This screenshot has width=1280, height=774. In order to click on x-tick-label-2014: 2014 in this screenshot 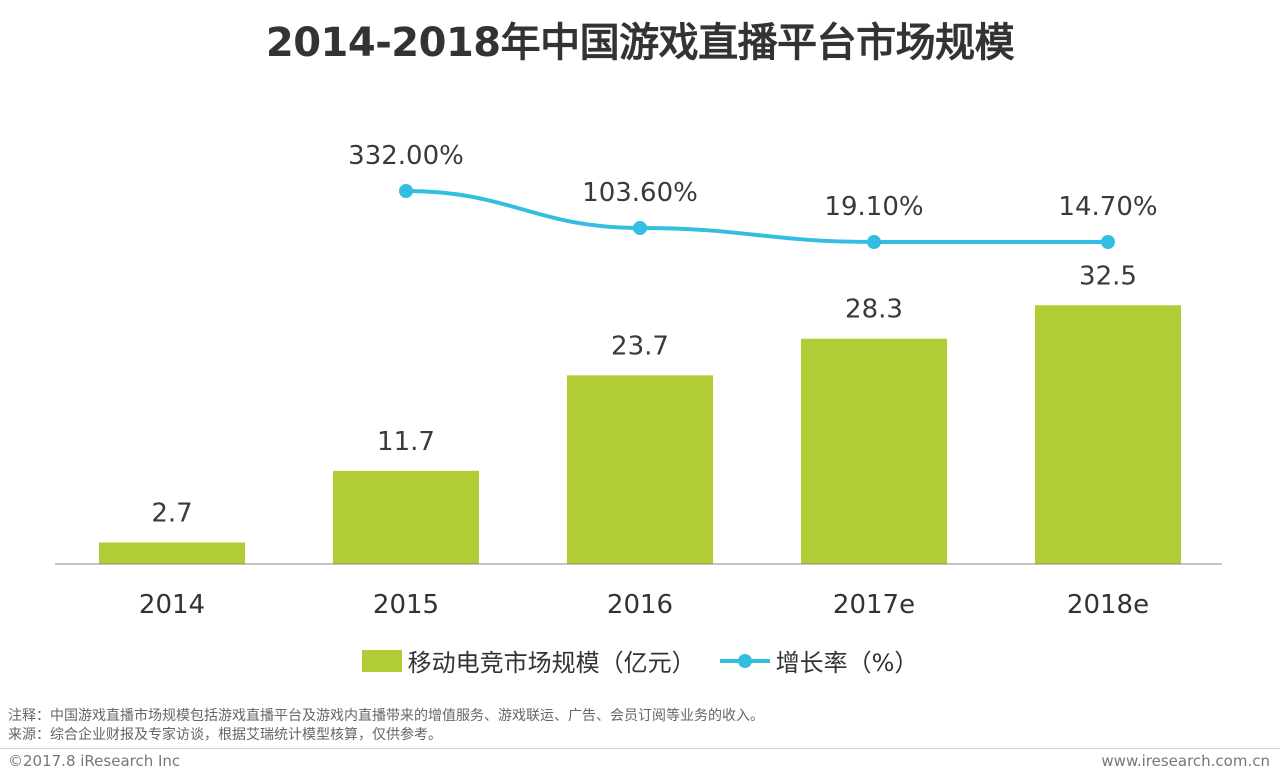, I will do `click(172, 605)`.